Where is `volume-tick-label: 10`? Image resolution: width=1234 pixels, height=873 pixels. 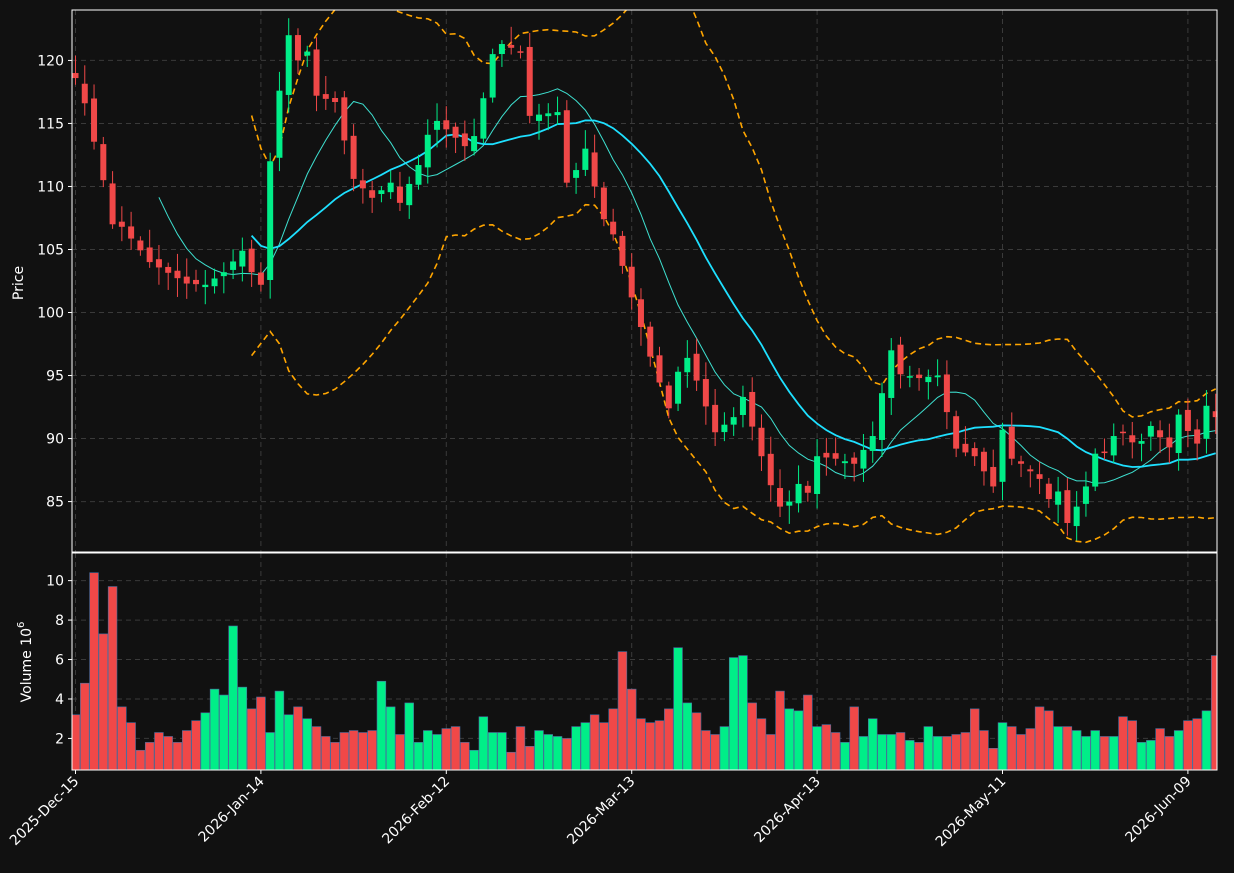
volume-tick-label: 10 is located at coordinates (55, 582).